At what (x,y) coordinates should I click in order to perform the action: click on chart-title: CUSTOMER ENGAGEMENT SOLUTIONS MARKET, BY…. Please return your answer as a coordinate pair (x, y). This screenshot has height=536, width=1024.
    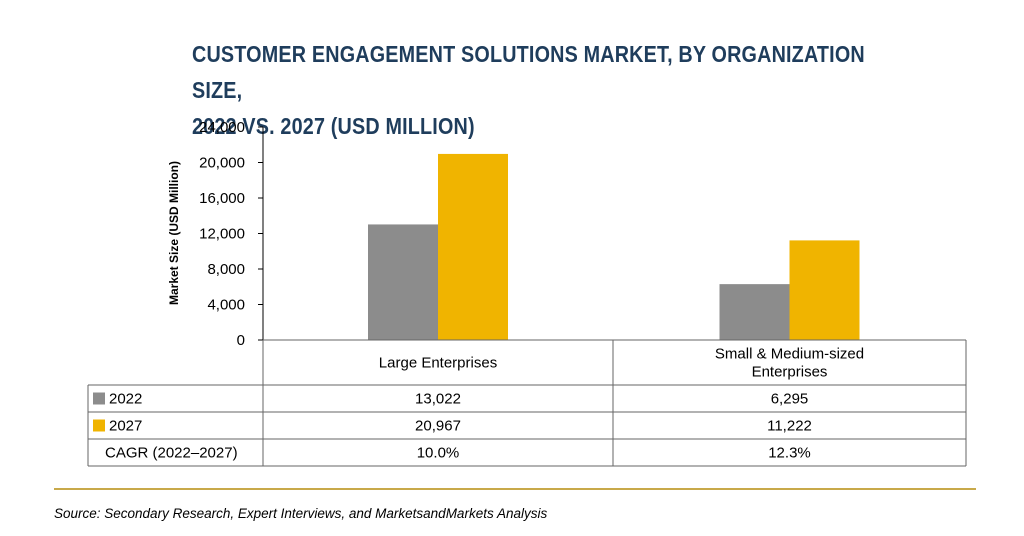
    Looking at the image, I should click on (536, 90).